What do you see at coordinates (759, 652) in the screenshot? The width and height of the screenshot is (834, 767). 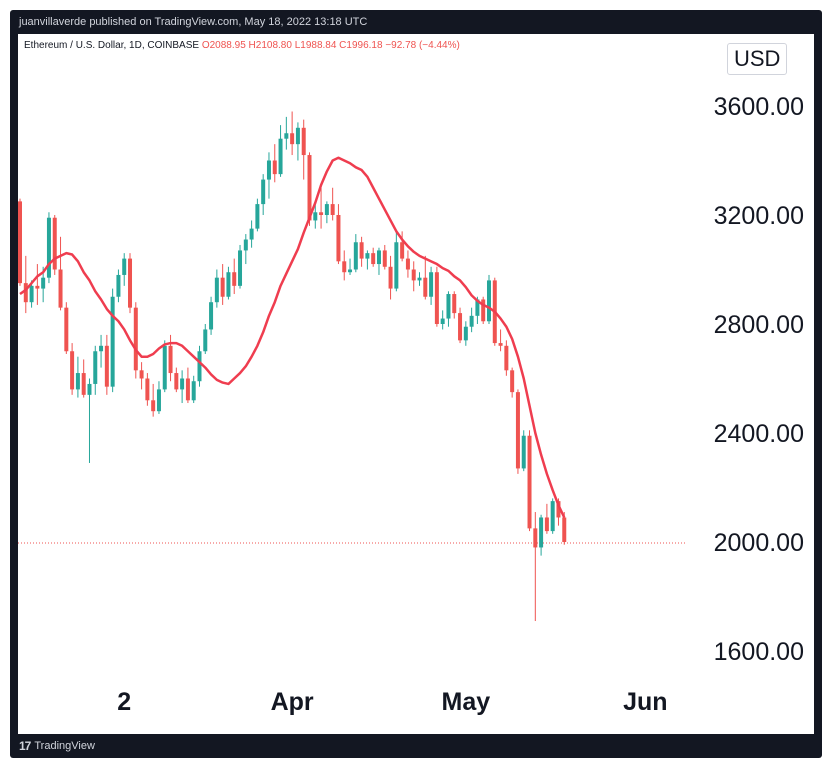 I see `y-tick-label: 1600.00` at bounding box center [759, 652].